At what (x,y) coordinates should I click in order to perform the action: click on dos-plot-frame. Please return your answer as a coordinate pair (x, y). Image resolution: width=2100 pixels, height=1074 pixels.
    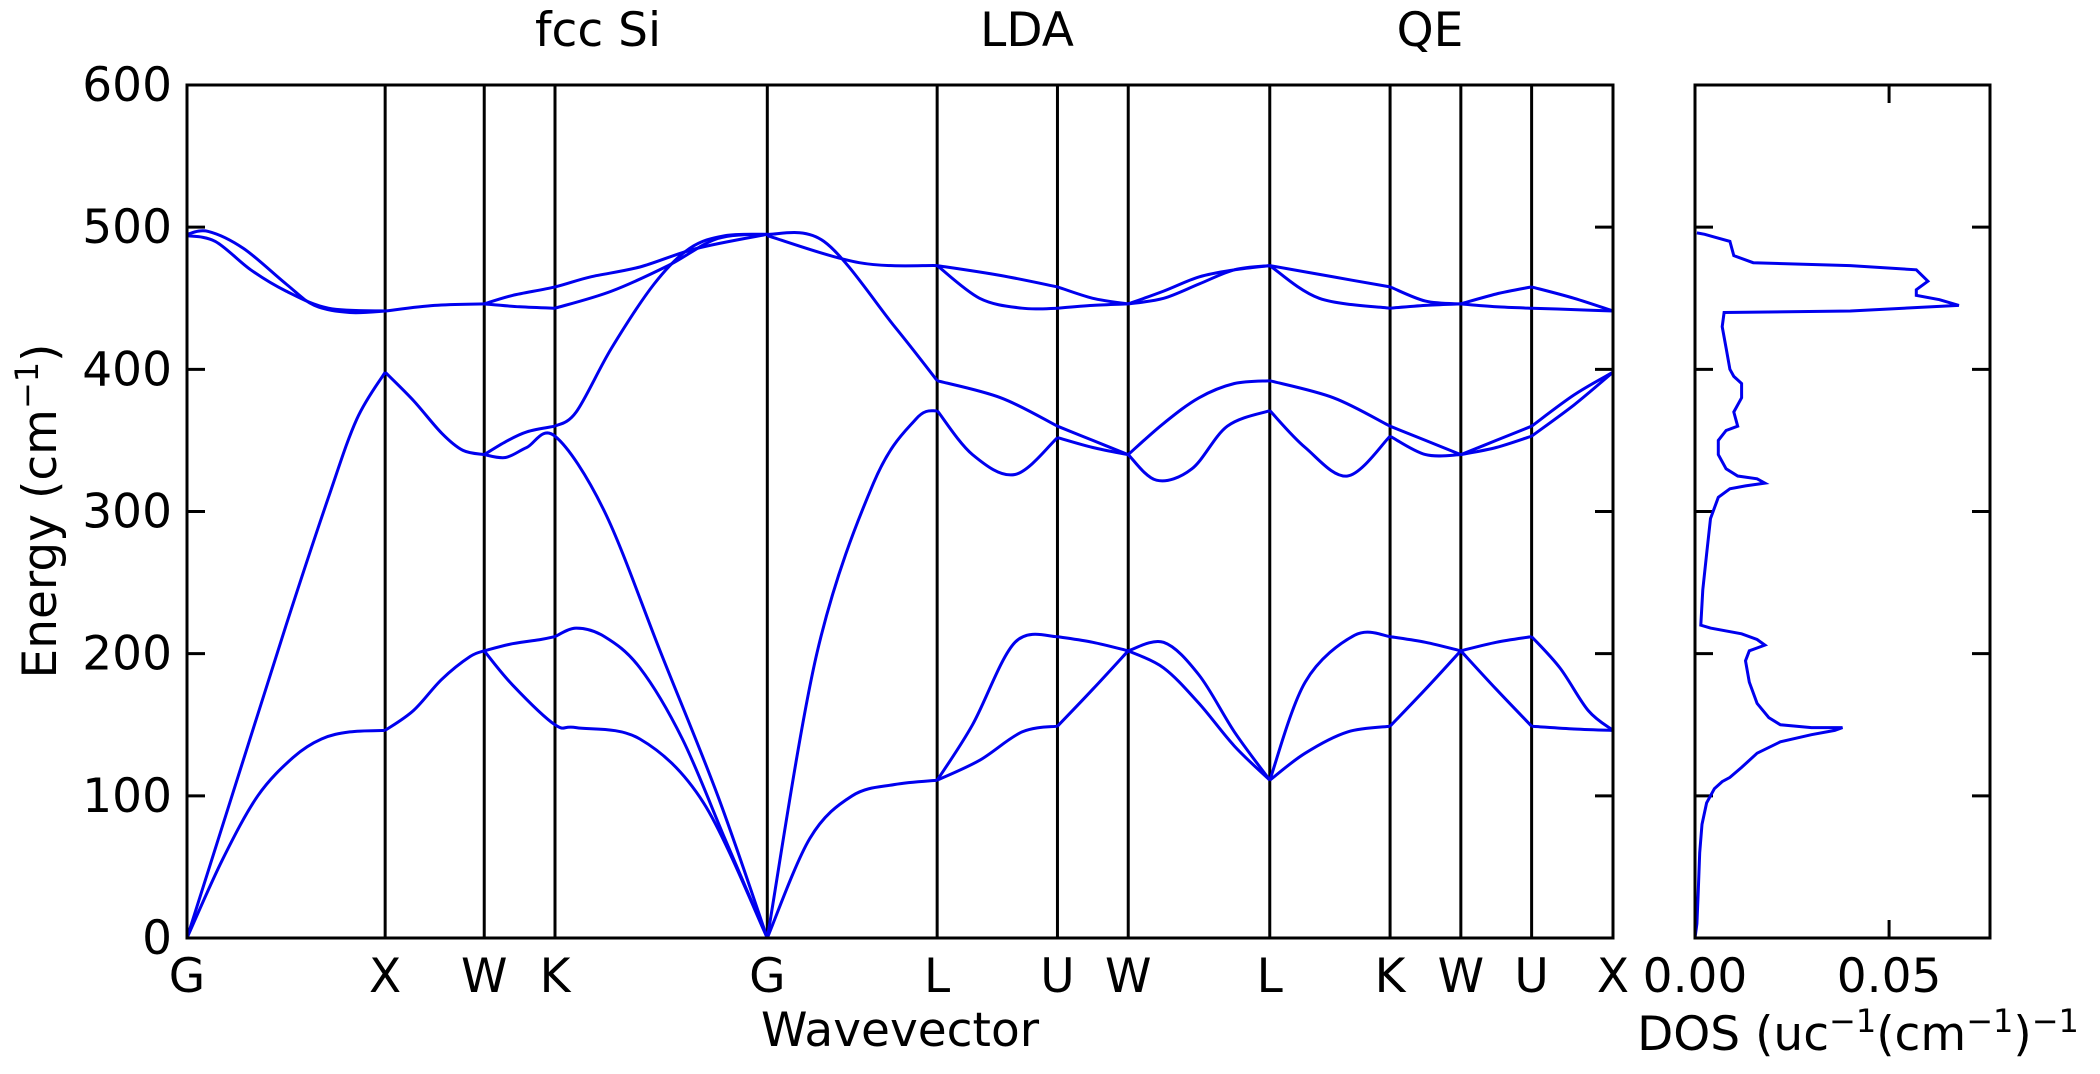
    Looking at the image, I should click on (1842, 511).